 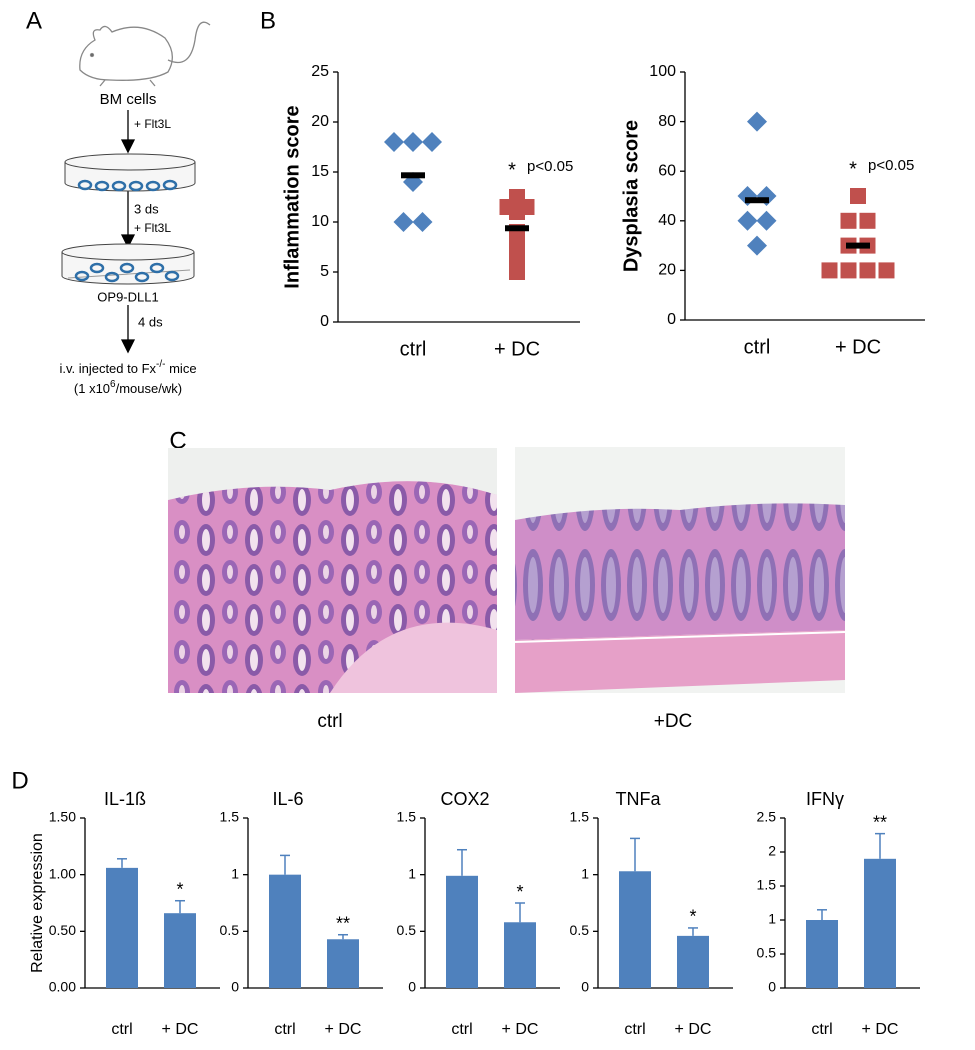 What do you see at coordinates (19, 780) in the screenshot?
I see `panel-label: D` at bounding box center [19, 780].